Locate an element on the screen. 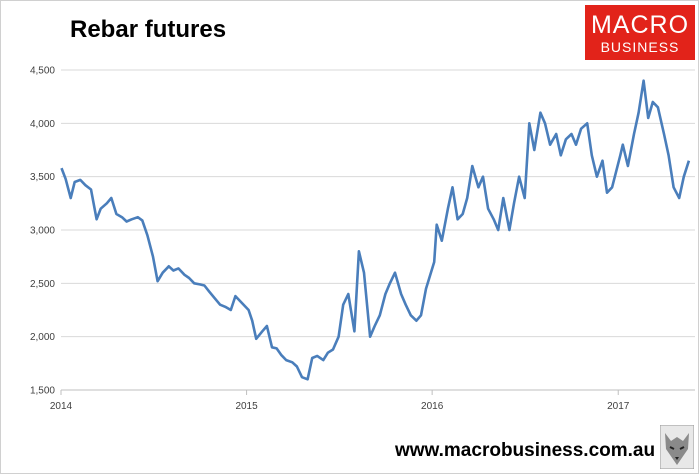  y-tick-label: 3,000 is located at coordinates (42, 231).